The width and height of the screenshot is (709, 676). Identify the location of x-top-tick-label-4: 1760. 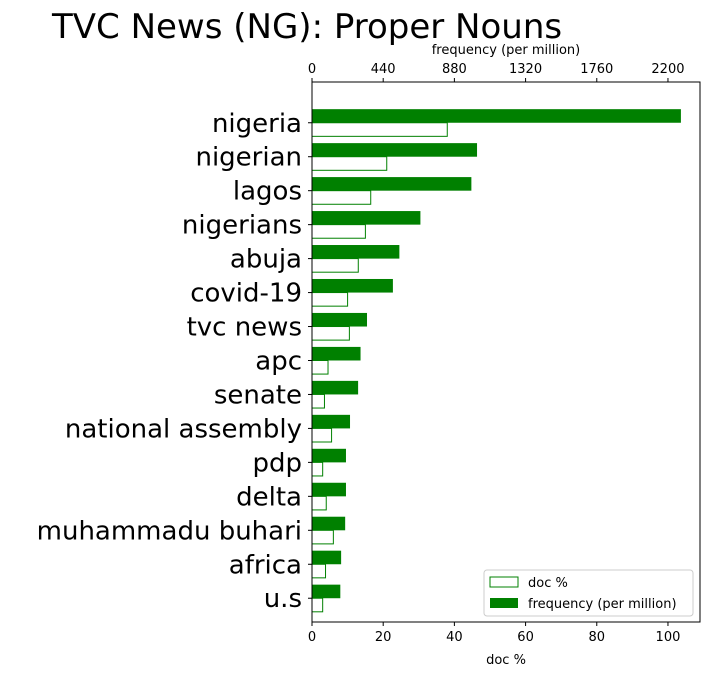
(596, 69).